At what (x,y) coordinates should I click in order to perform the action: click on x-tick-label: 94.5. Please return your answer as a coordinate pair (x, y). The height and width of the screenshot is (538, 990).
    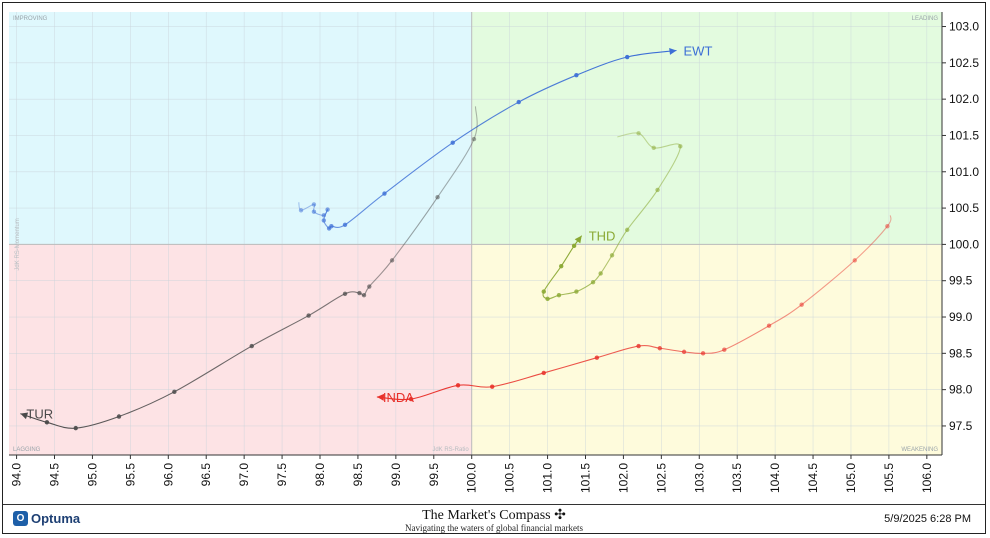
    Looking at the image, I should click on (55, 475).